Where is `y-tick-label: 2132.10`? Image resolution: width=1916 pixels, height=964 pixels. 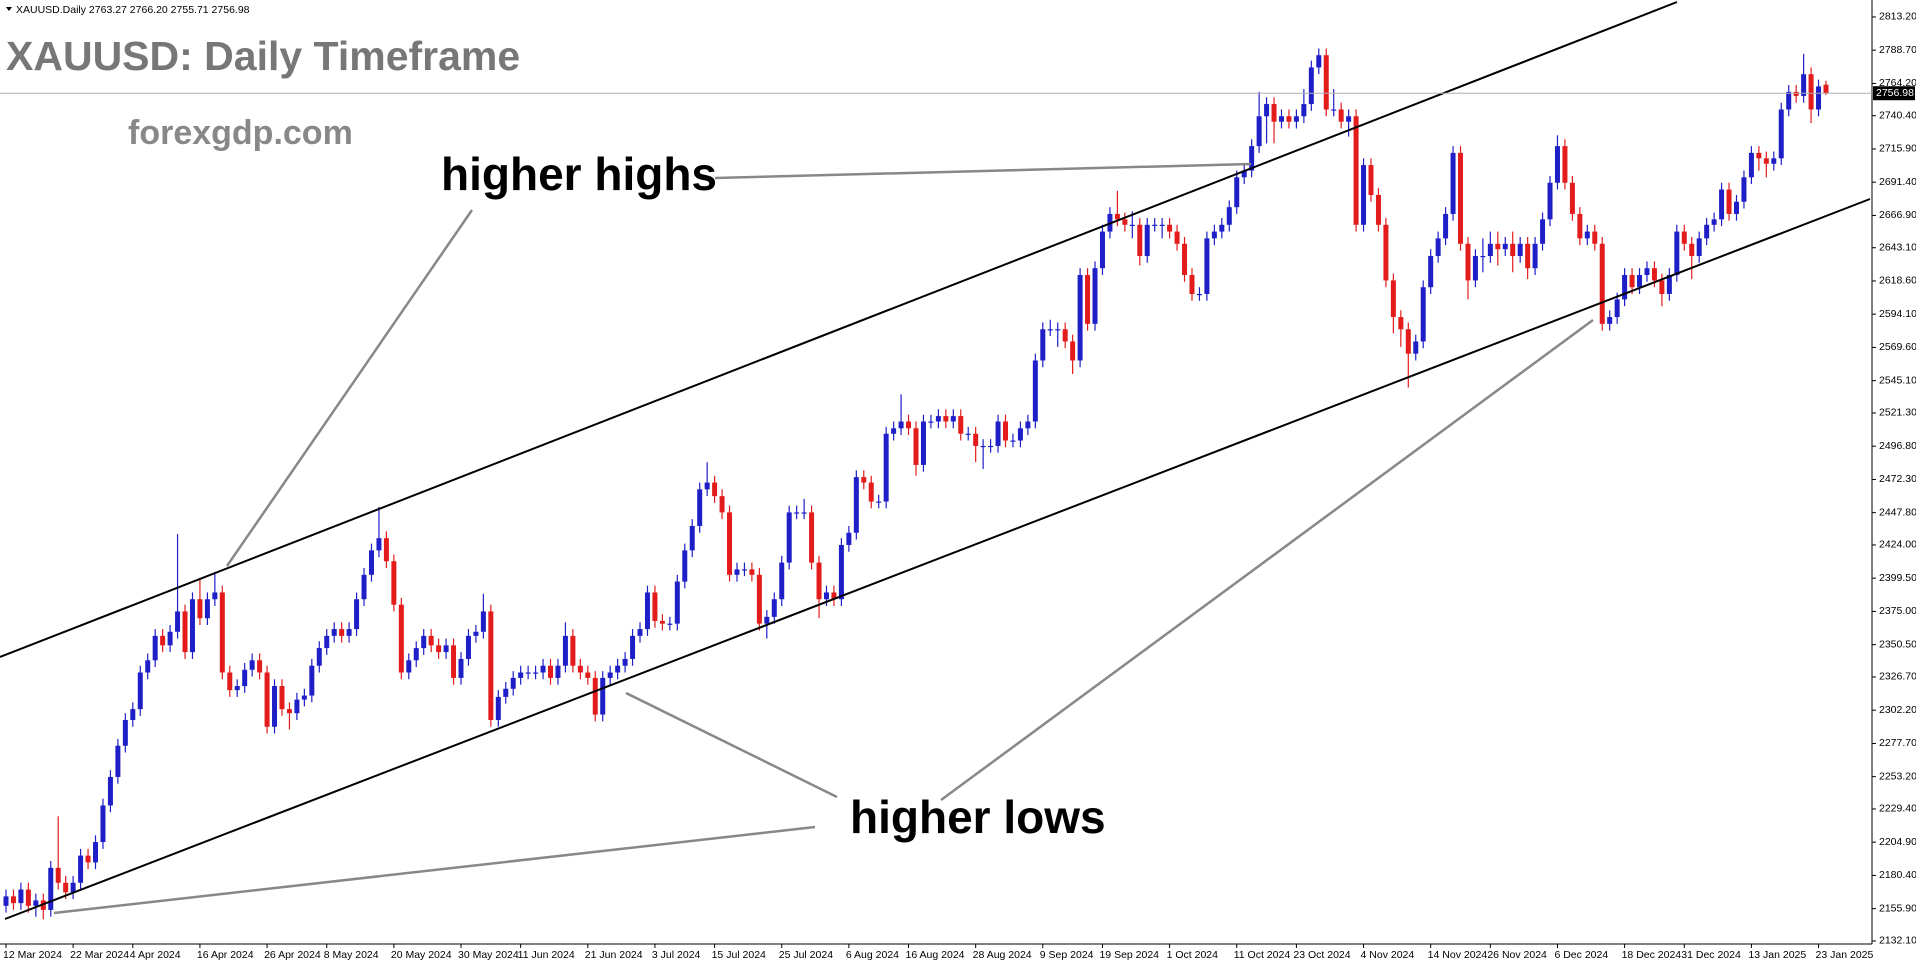 y-tick-label: 2132.10 is located at coordinates (1897, 941).